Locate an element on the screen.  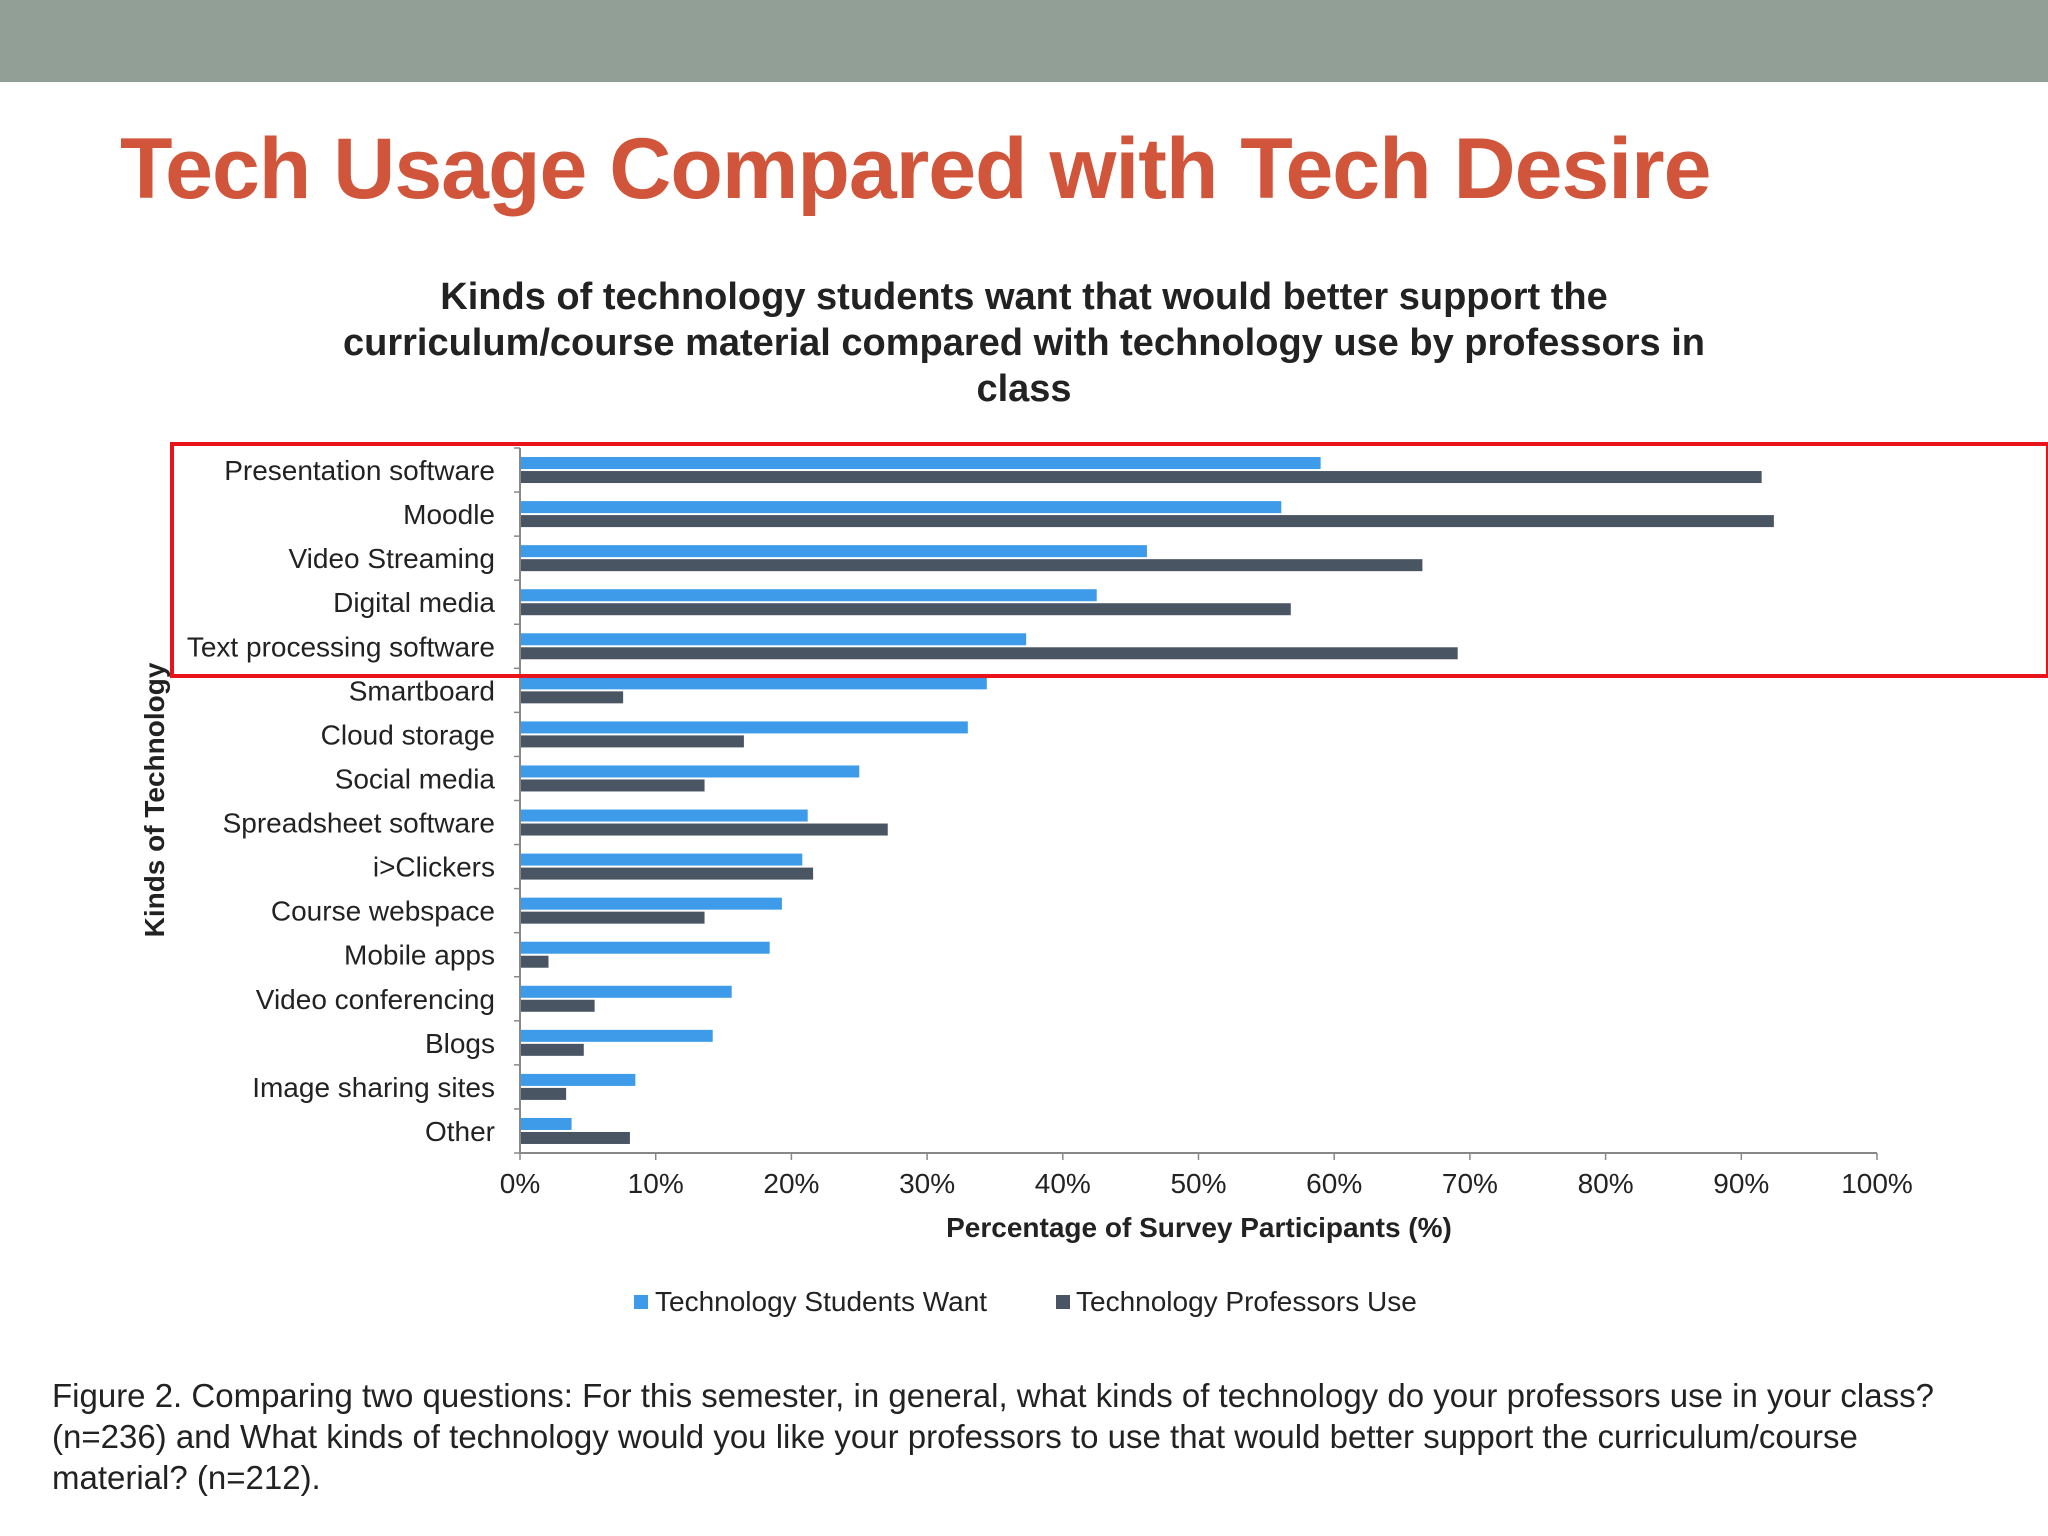
x-tick-label: 30% is located at coordinates (927, 1183).